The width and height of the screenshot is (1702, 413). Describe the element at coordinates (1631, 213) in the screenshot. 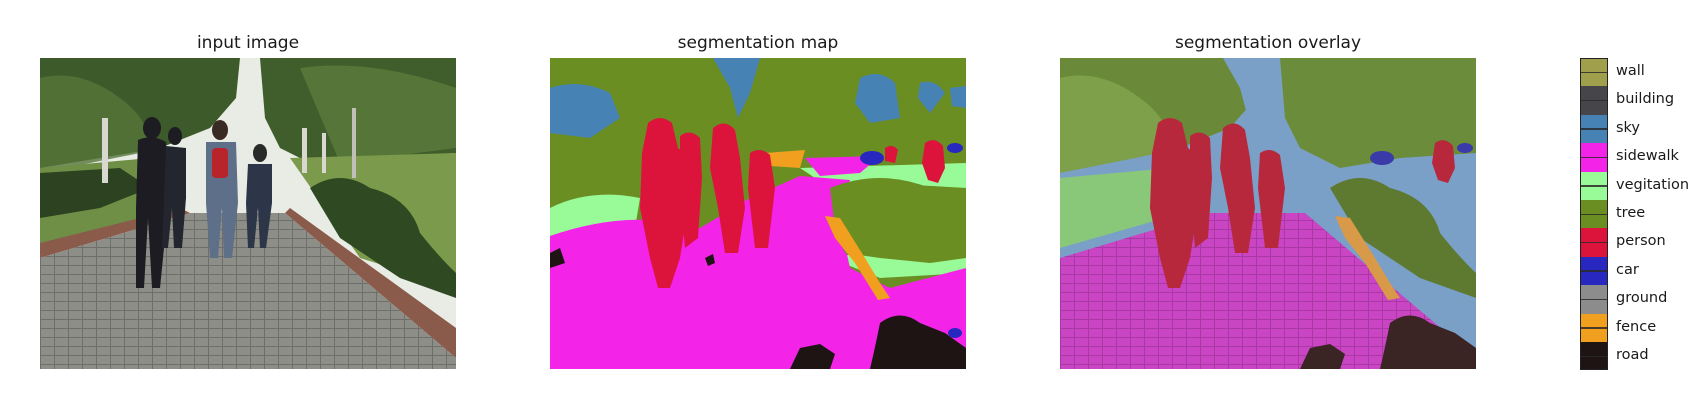

I see `legend-label: tree` at that location.